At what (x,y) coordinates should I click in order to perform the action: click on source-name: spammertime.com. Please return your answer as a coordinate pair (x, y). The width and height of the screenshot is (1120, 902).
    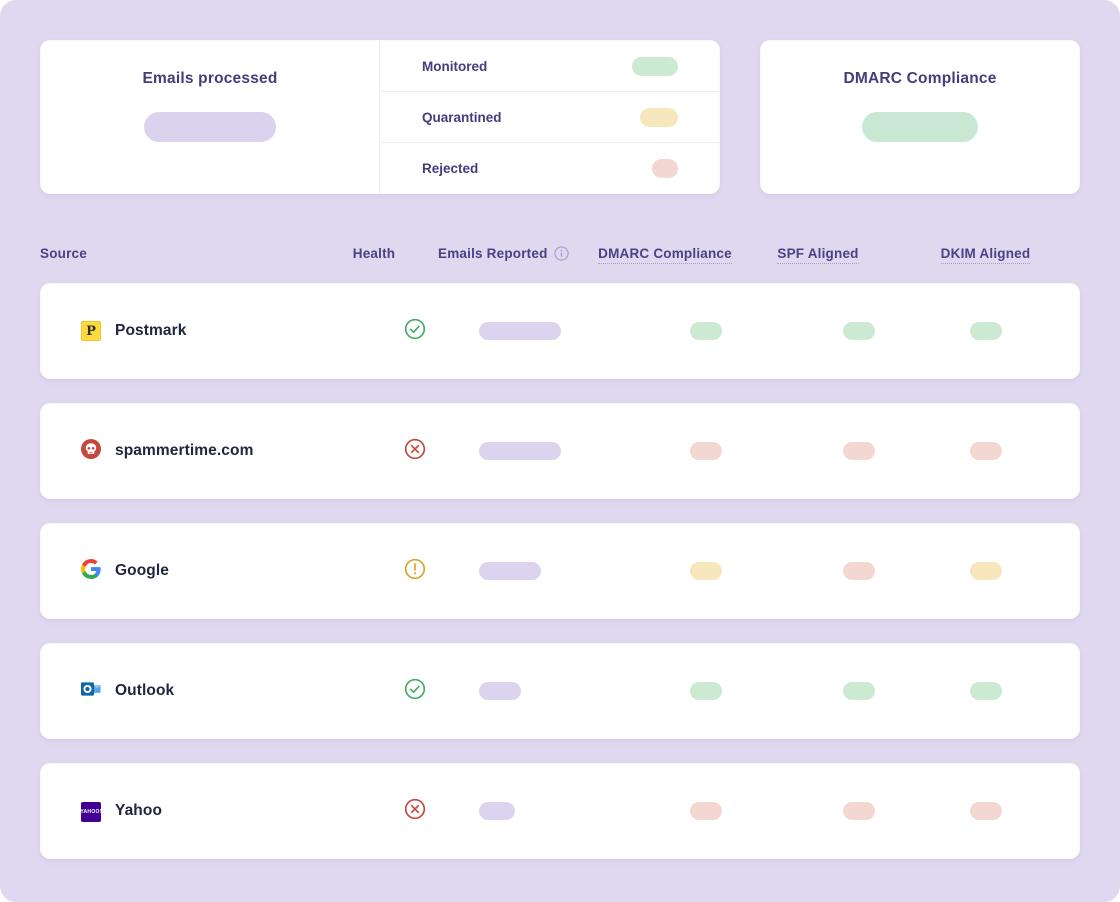
    Looking at the image, I should click on (184, 450).